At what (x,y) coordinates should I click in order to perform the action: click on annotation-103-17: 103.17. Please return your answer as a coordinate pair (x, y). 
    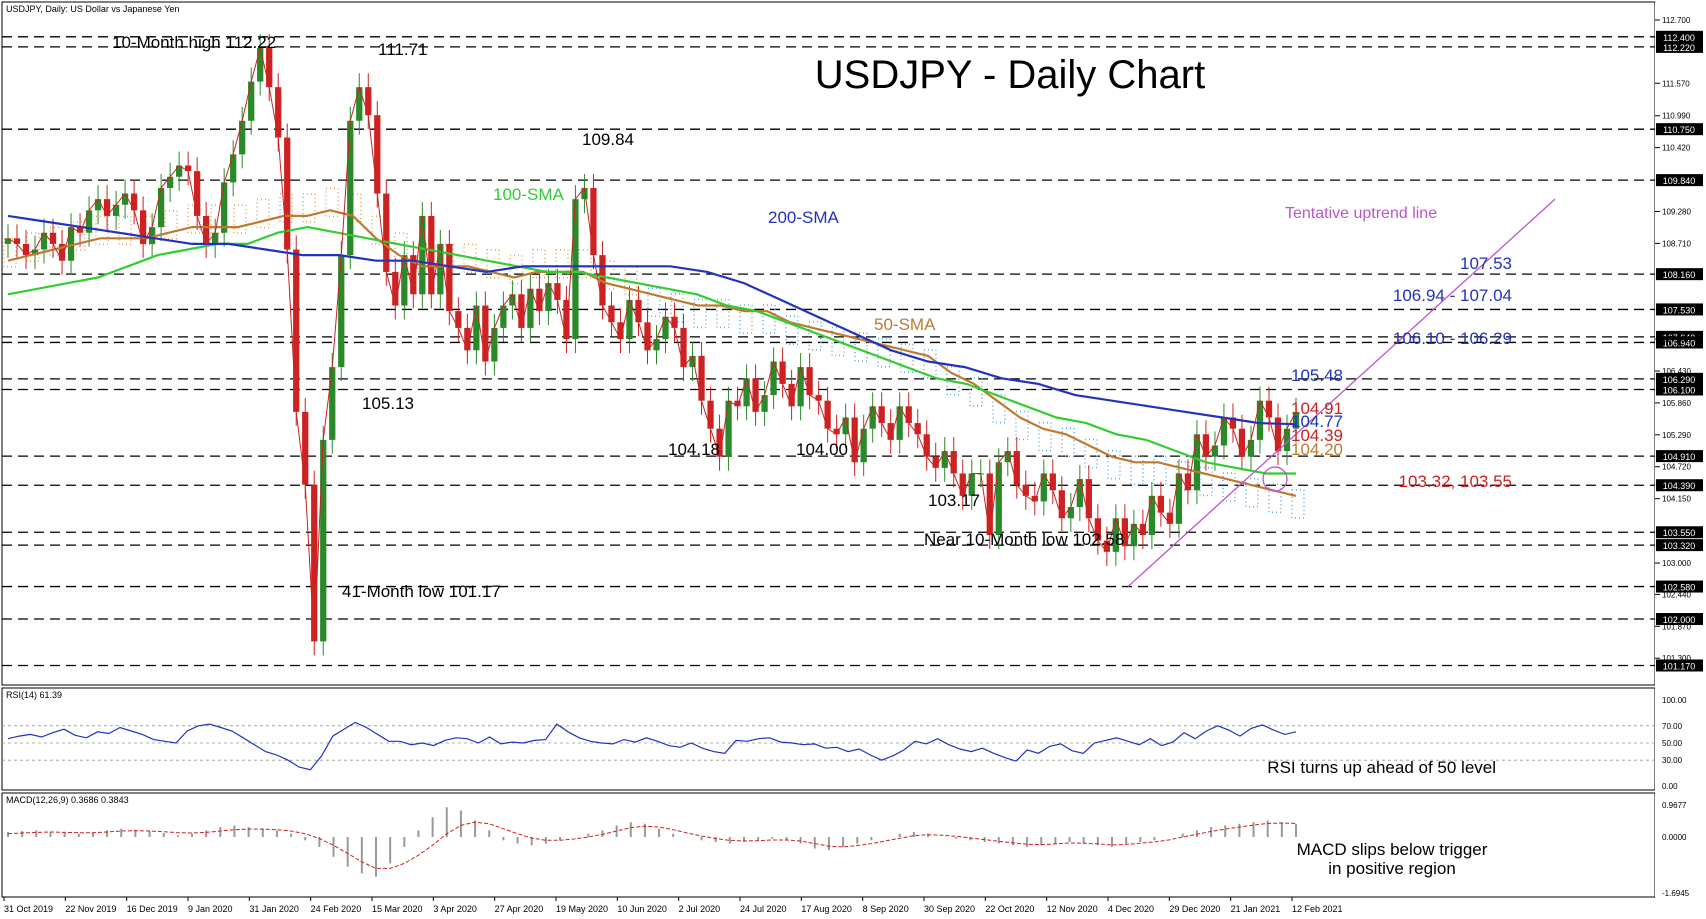
    Looking at the image, I should click on (954, 500).